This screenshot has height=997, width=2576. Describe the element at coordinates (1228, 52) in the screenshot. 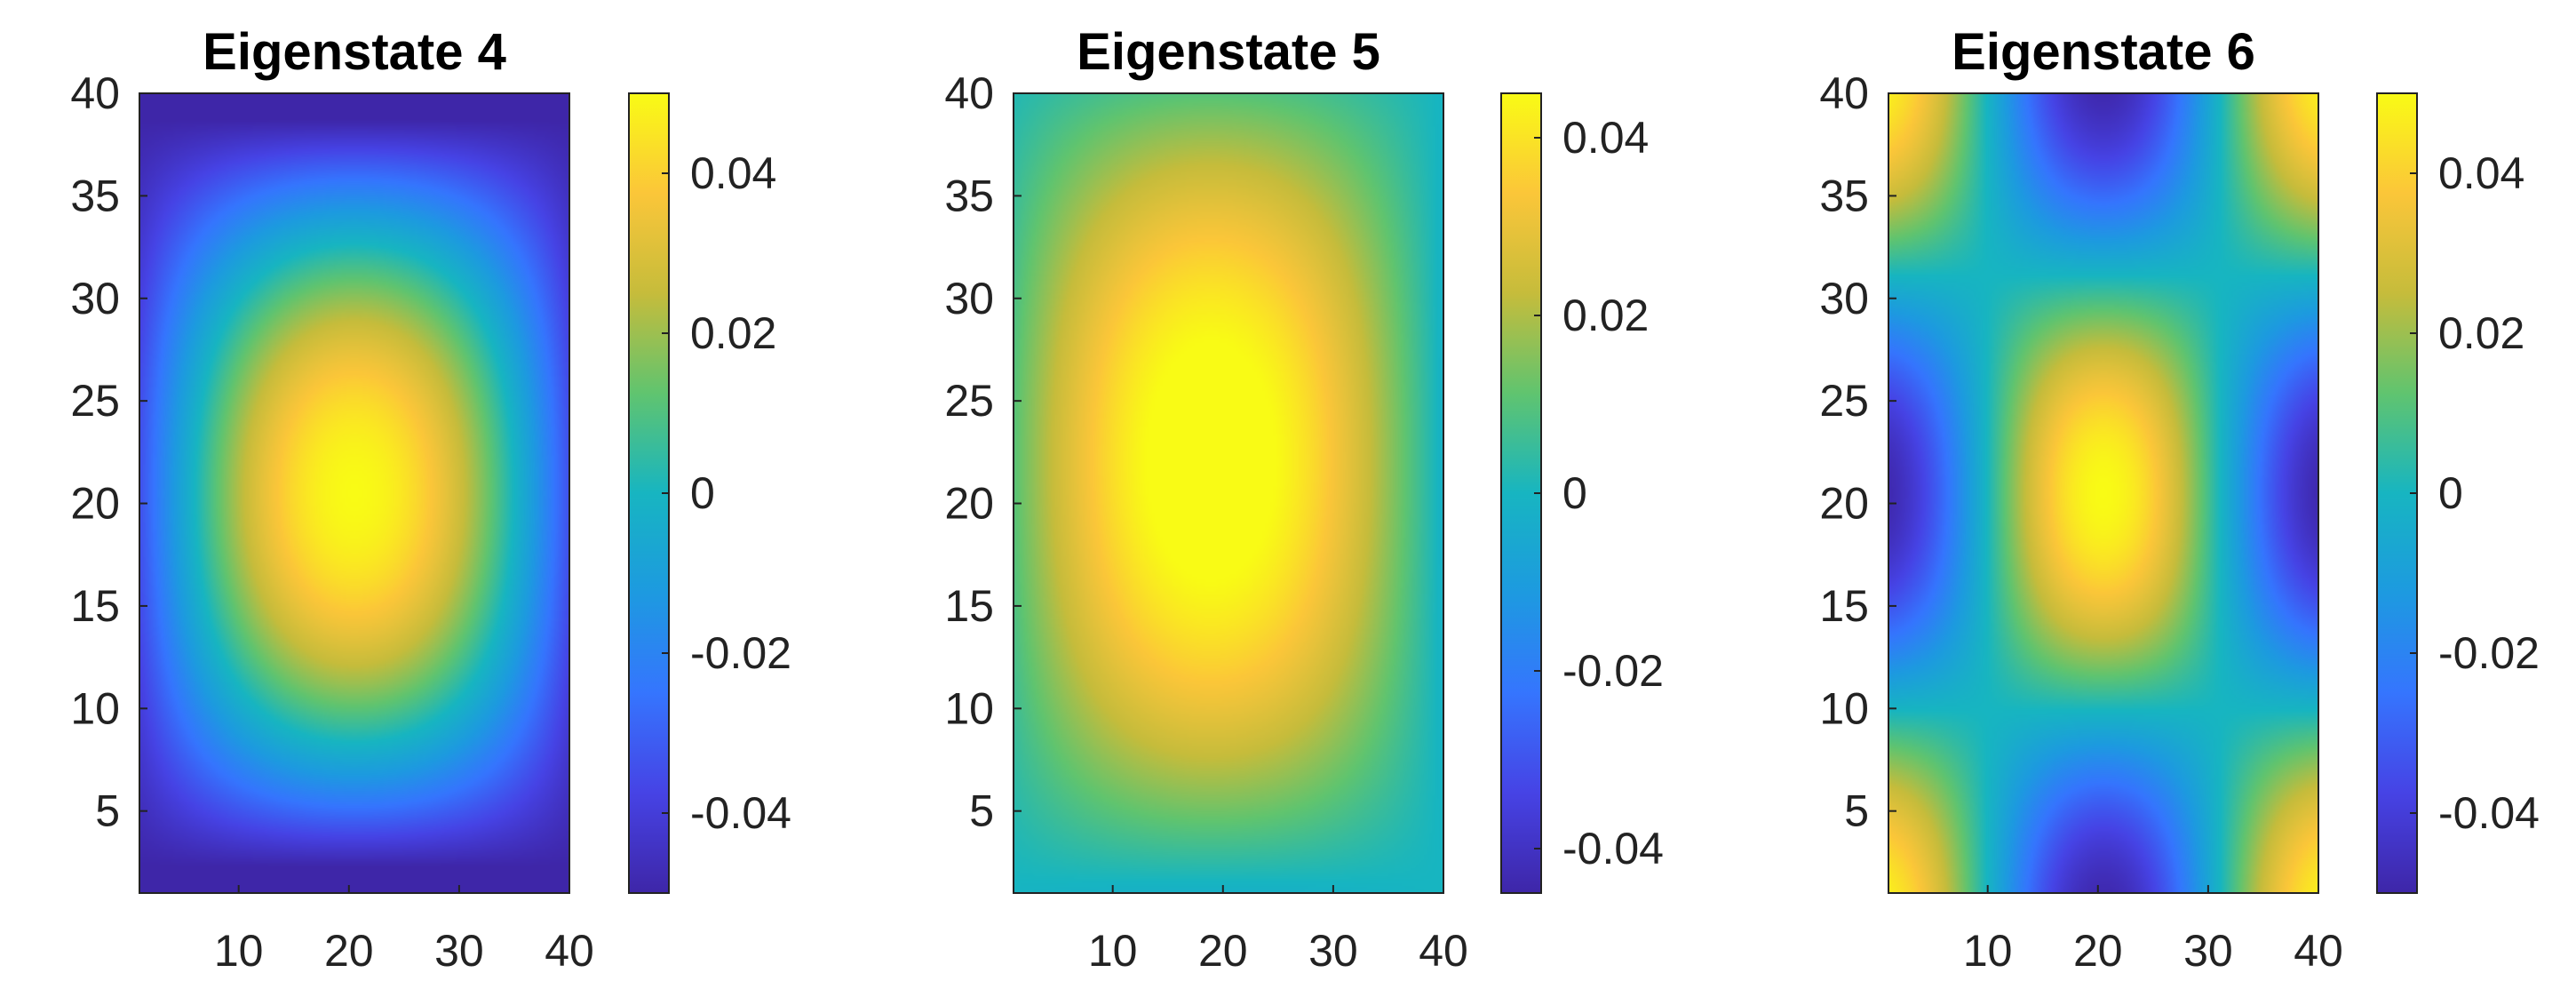

I see `panel-title: Eigenstate 5` at that location.